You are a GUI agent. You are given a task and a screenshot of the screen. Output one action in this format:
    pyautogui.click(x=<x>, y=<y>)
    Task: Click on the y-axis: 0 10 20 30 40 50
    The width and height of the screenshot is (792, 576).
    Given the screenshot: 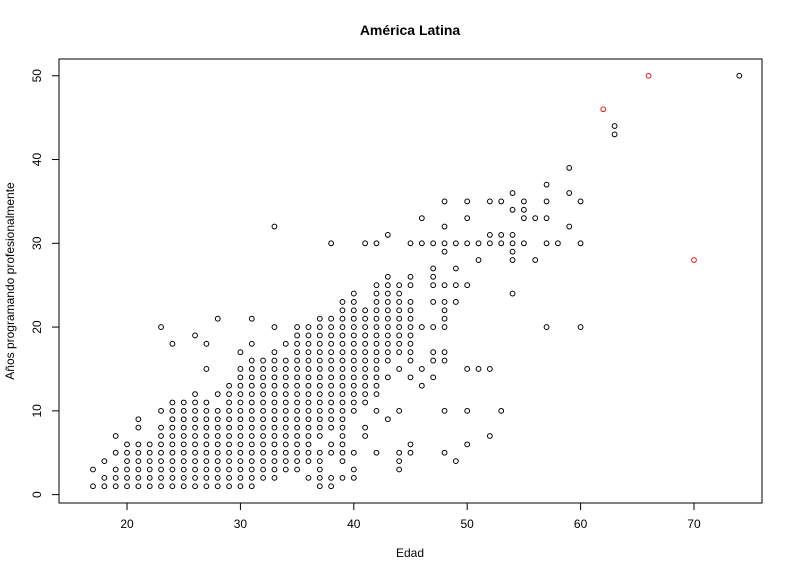 What is the action you would take?
    pyautogui.click(x=45, y=283)
    